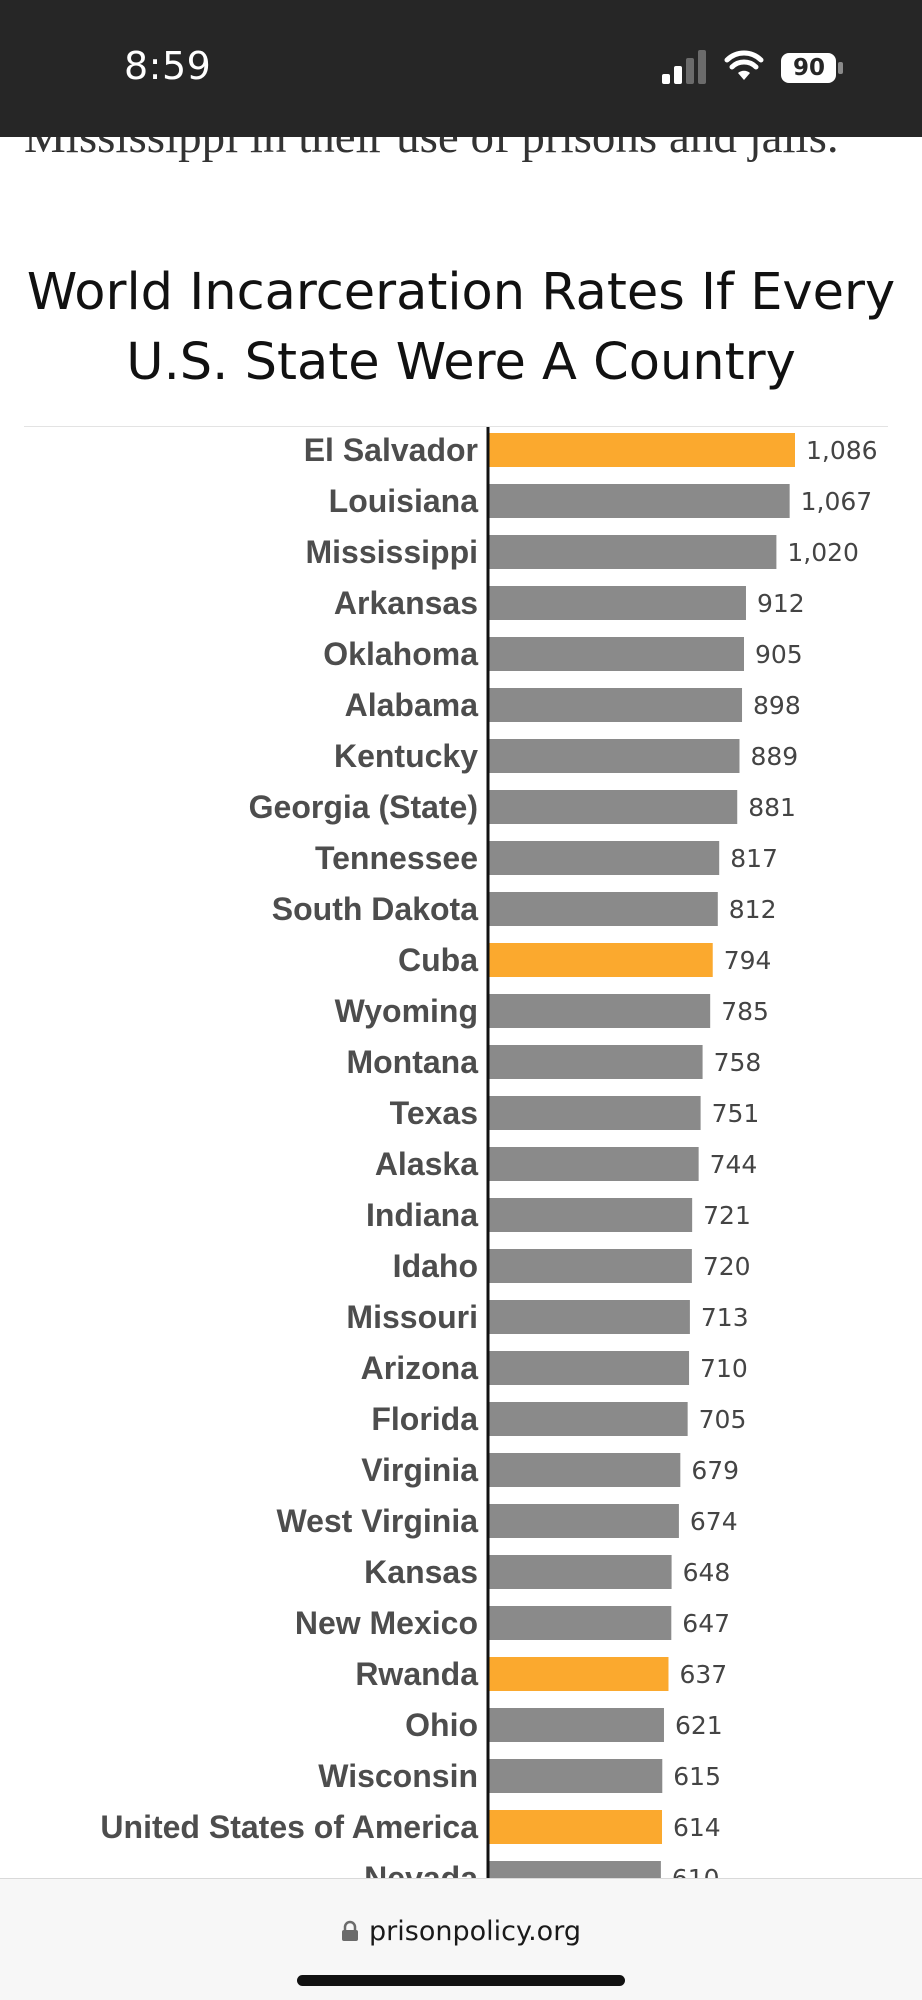 The width and height of the screenshot is (922, 2000). Describe the element at coordinates (168, 66) in the screenshot. I see `status-time: 8:59` at that location.